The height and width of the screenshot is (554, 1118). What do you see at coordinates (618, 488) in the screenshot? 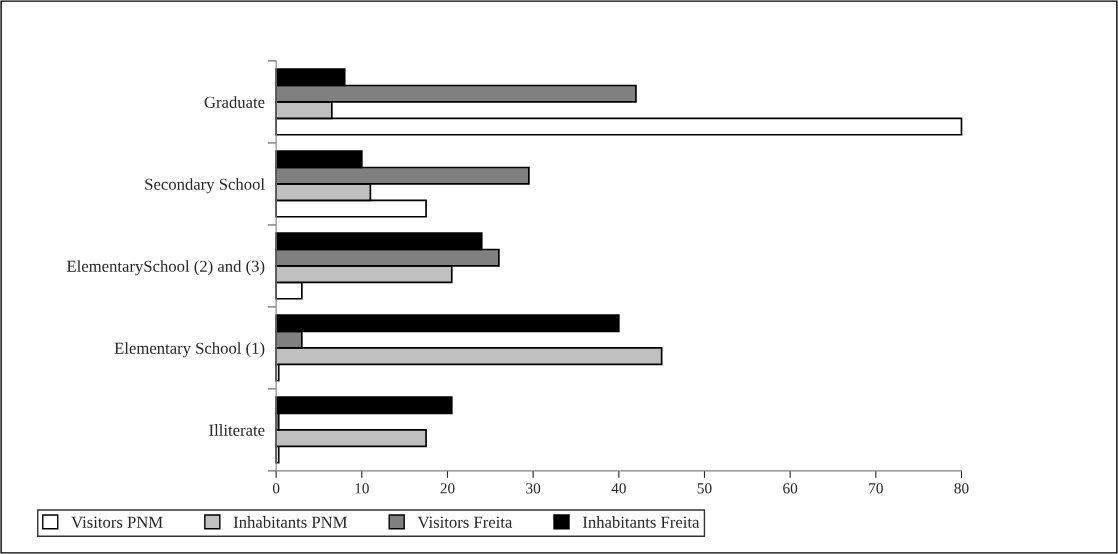
I see `x-tick-label: 40` at bounding box center [618, 488].